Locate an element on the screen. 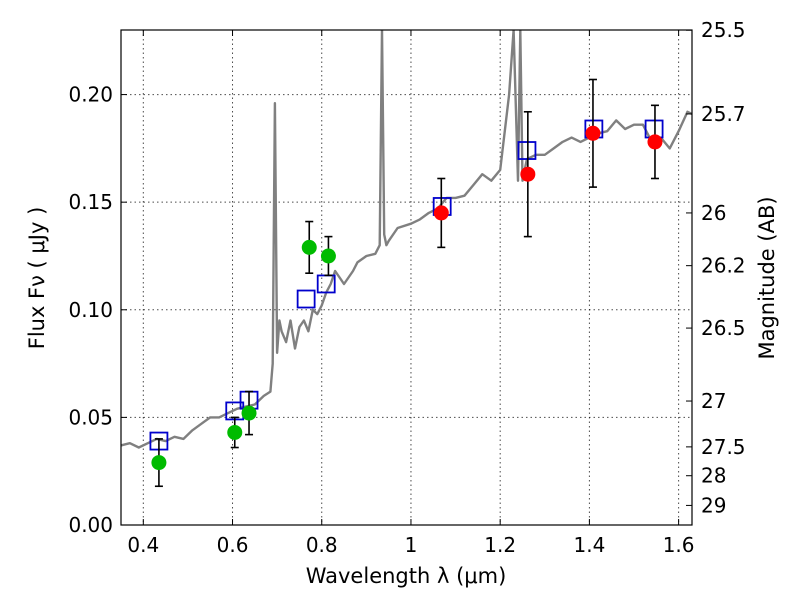  y-tick-label: 0.15 is located at coordinates (90, 202).